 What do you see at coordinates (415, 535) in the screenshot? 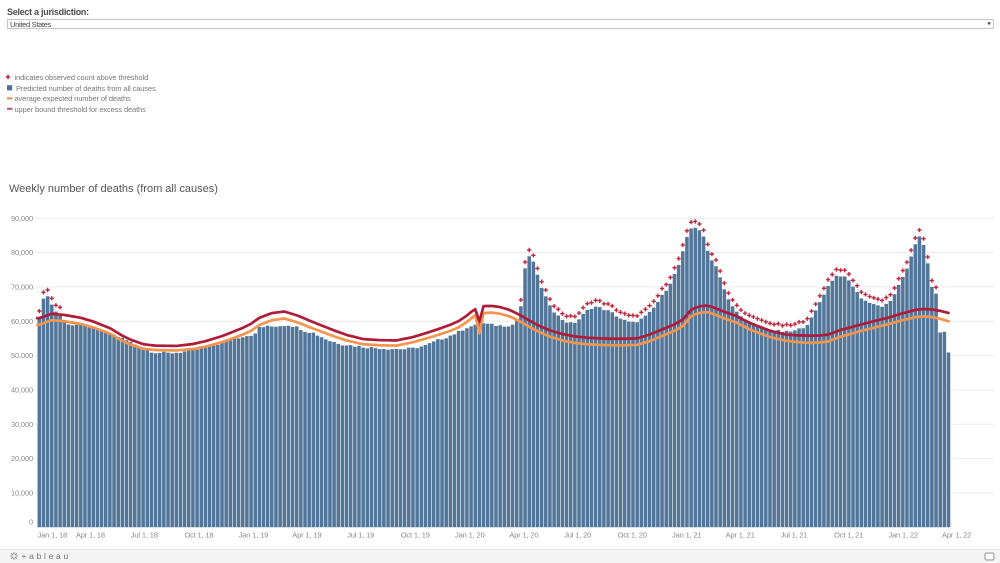
I see `svg-text: Oct 1, 19` at bounding box center [415, 535].